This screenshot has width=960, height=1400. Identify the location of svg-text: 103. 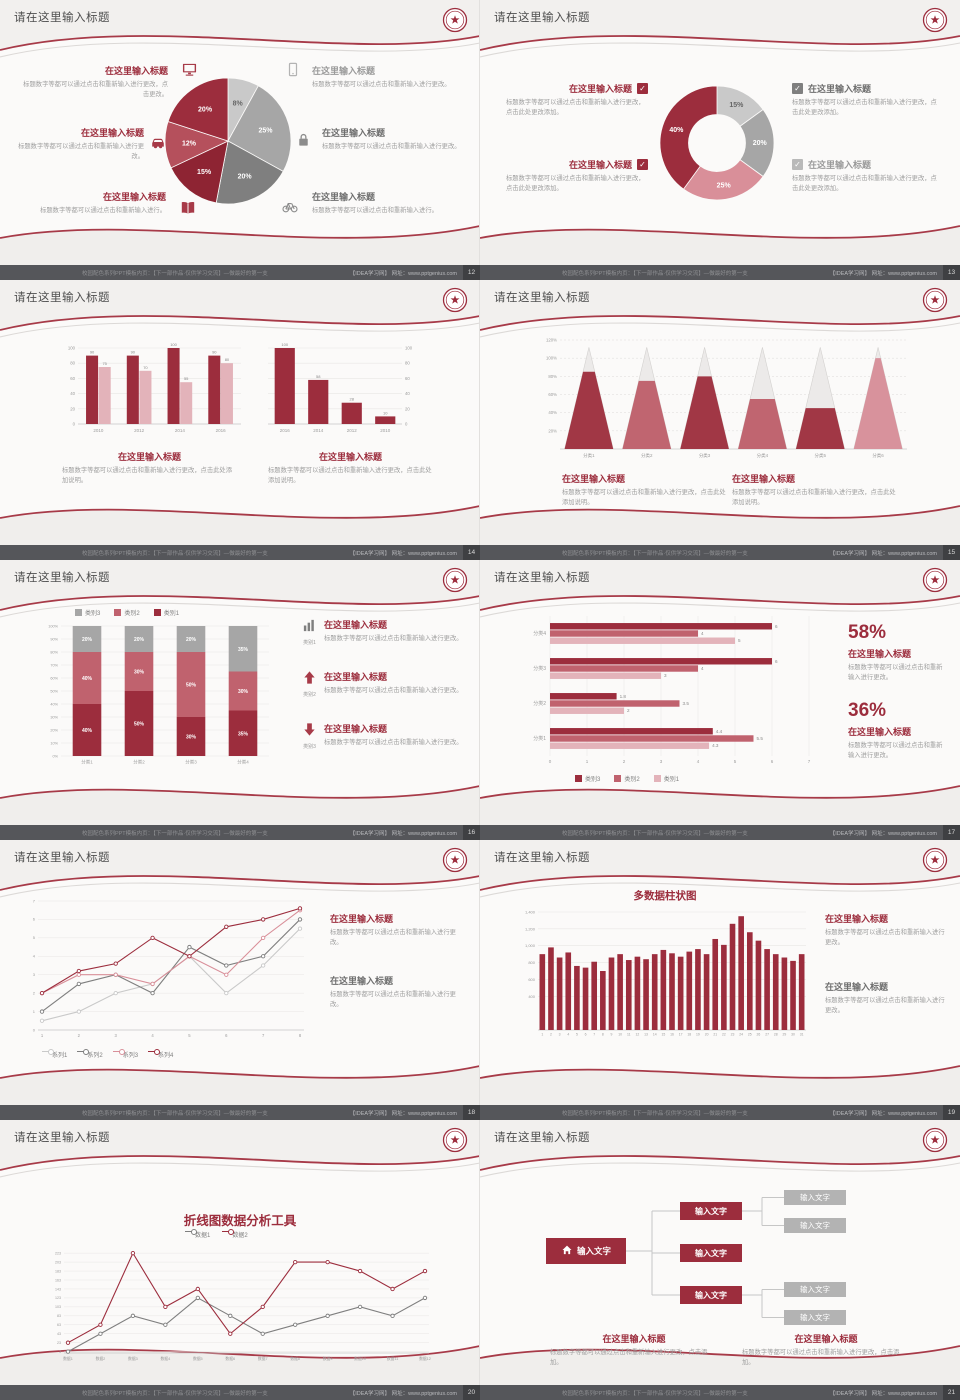
(58, 1307).